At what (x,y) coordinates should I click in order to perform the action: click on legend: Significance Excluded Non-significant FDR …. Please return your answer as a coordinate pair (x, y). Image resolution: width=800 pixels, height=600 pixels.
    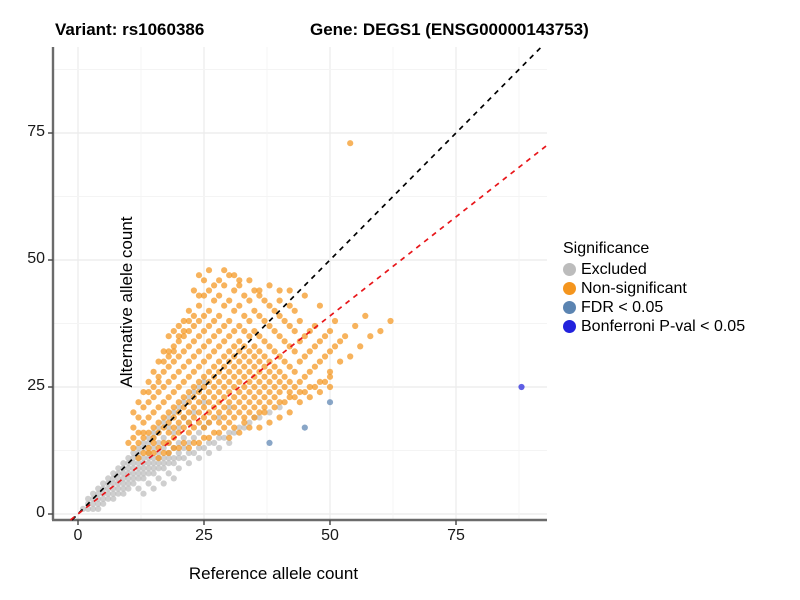
    Looking at the image, I should click on (680, 288).